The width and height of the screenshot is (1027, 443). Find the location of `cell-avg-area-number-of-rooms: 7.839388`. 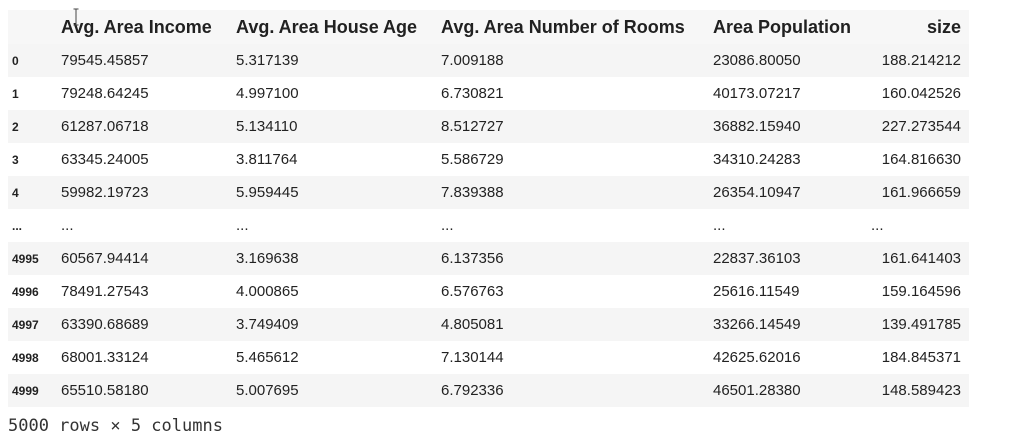

cell-avg-area-number-of-rooms: 7.839388 is located at coordinates (472, 192).